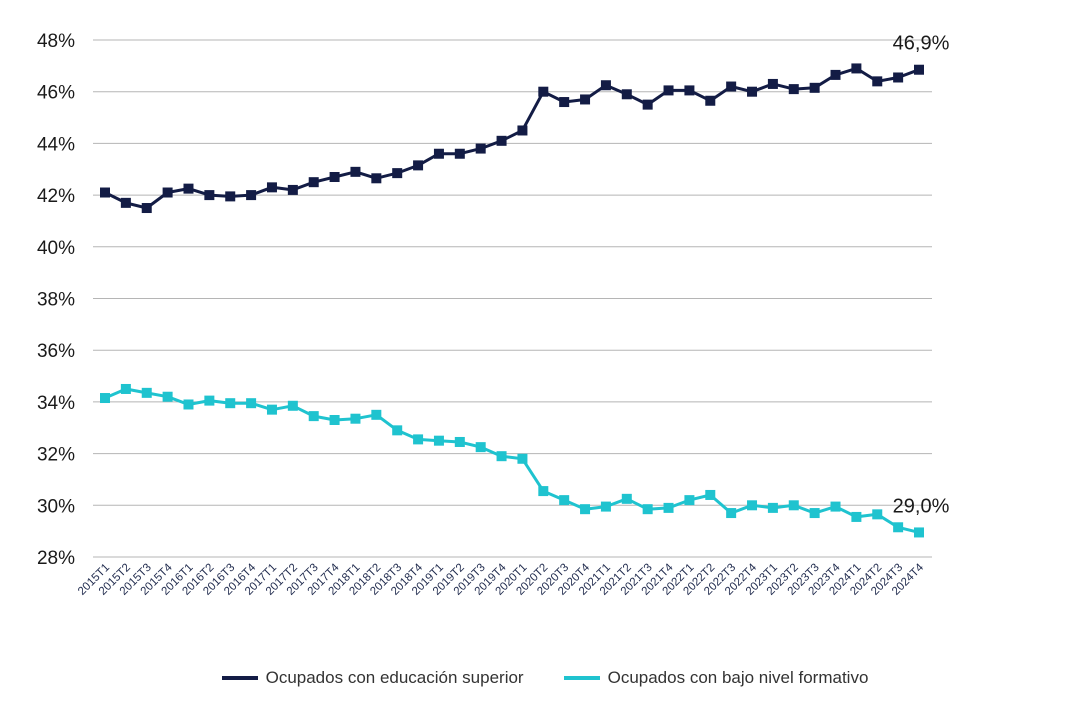  What do you see at coordinates (56, 248) in the screenshot?
I see `y-tick-label: 40%` at bounding box center [56, 248].